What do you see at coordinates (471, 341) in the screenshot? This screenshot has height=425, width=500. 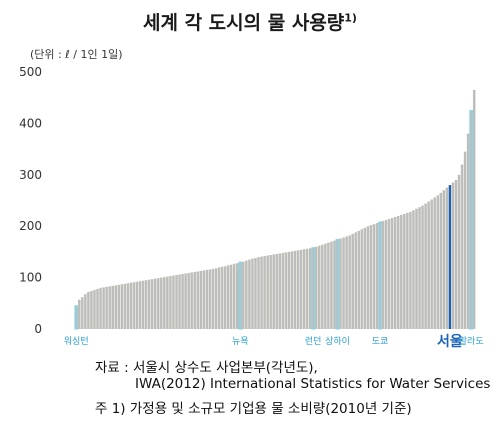 I see `city-label: 할라도` at bounding box center [471, 341].